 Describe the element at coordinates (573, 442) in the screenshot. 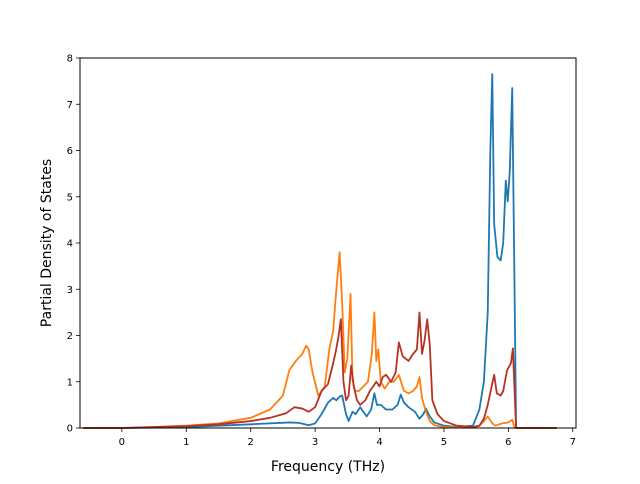

I see `x-tick-label: 7` at that location.